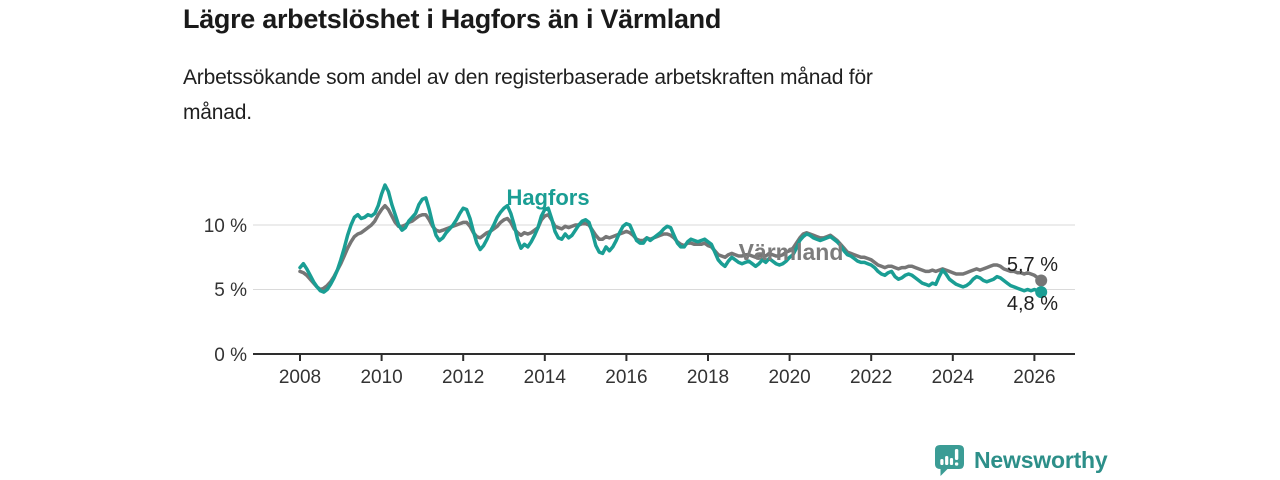  I want to click on varmland-end-dot, so click(1041, 280).